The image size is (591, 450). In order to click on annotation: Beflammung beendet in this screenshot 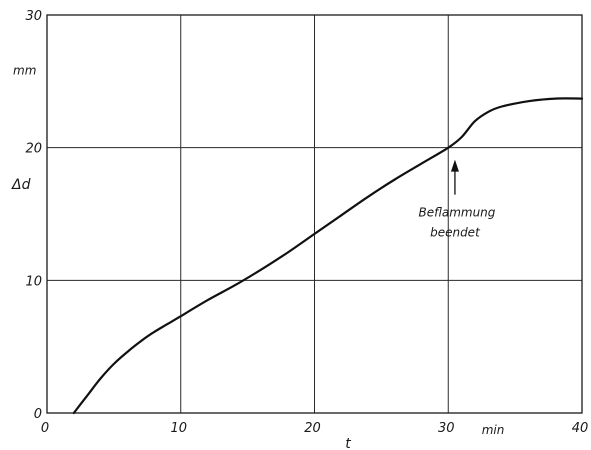, I will do `click(457, 199)`.